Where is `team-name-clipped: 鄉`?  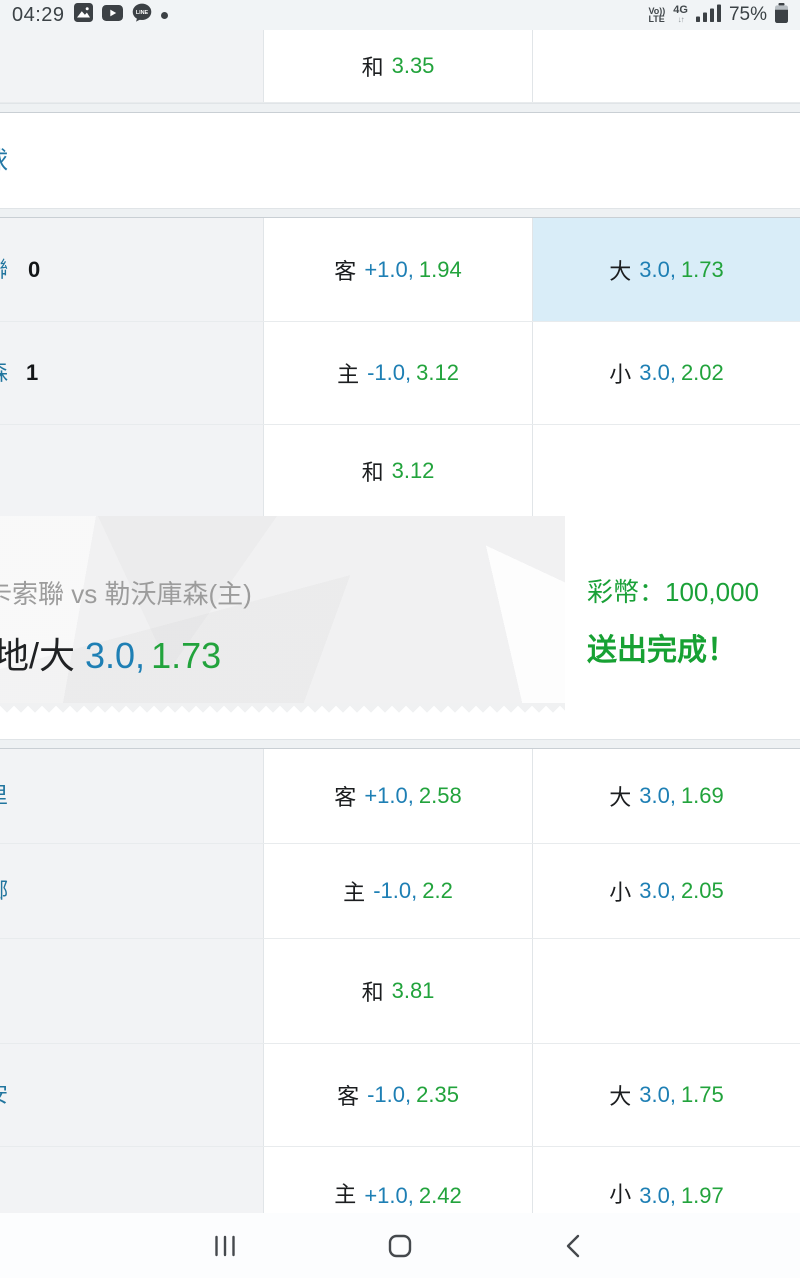 team-name-clipped: 鄉 is located at coordinates (5, 891).